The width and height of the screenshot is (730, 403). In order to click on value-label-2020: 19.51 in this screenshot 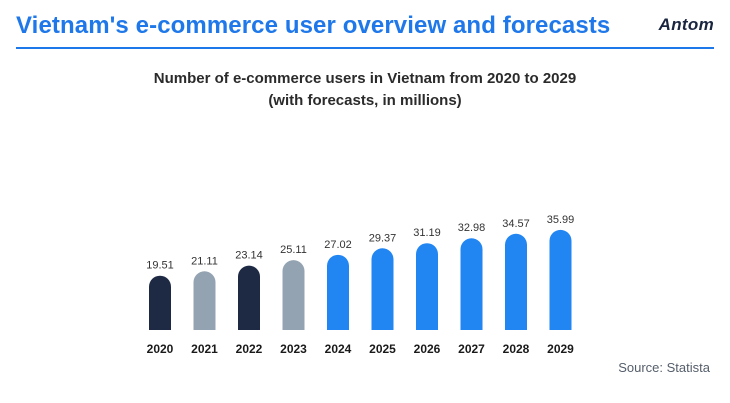, I will do `click(160, 266)`.